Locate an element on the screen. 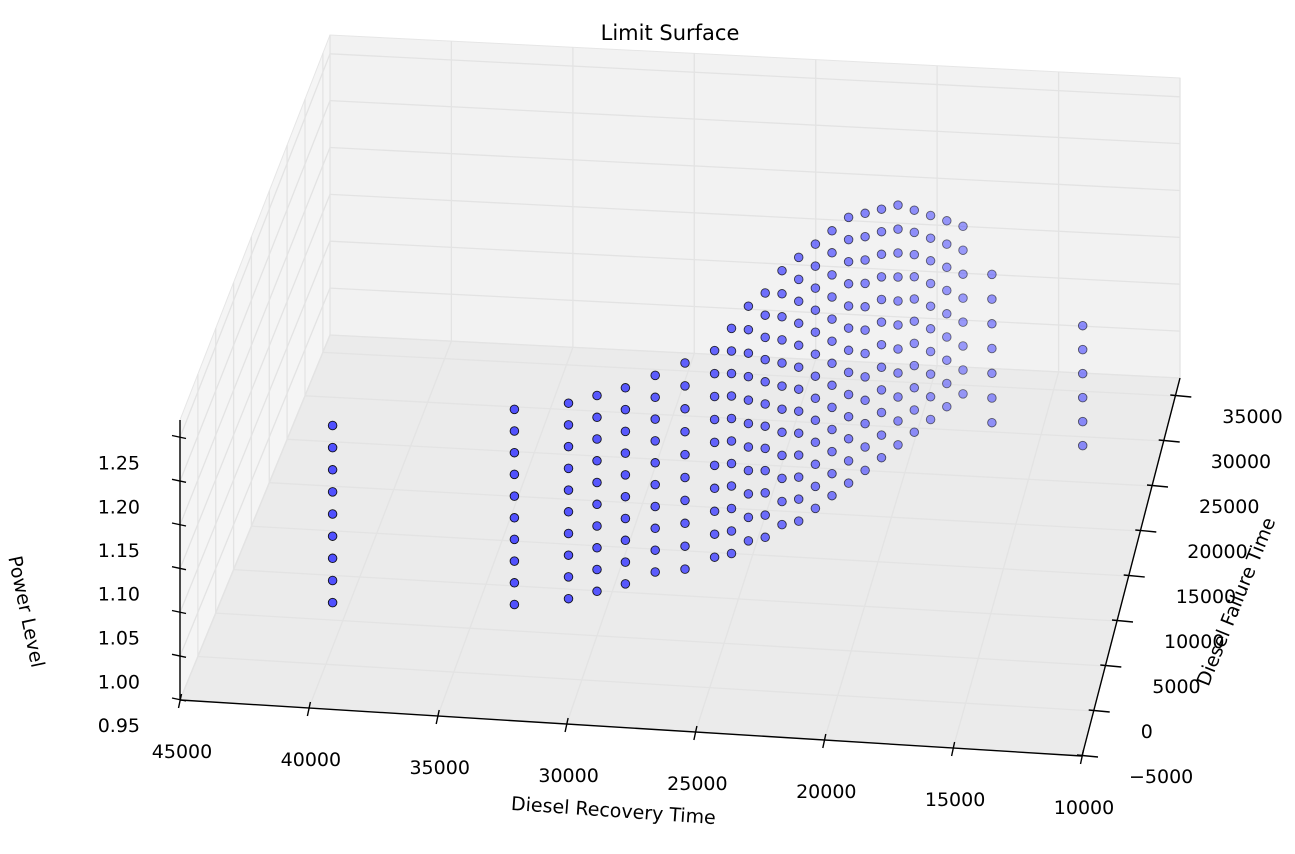 The height and width of the screenshot is (854, 1295). y-tick-label: 5000 is located at coordinates (1176, 687).